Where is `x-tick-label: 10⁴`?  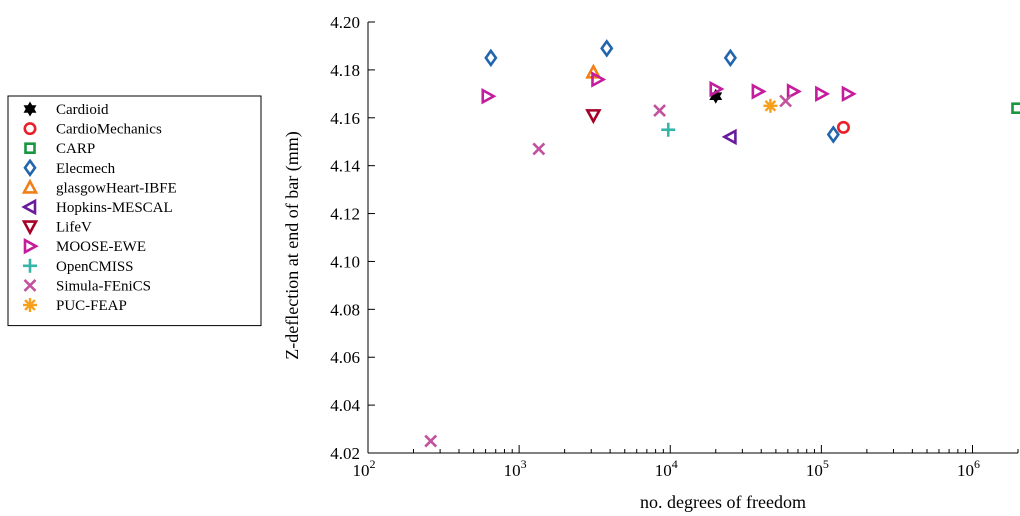 x-tick-label: 10⁴ is located at coordinates (666, 468).